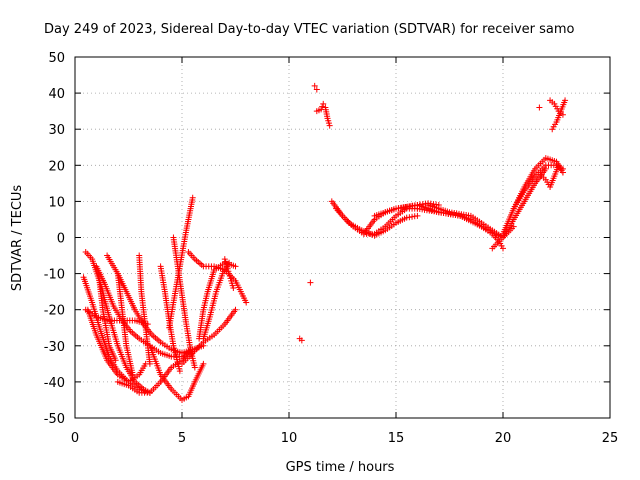  Describe the element at coordinates (229, 274) in the screenshot. I see `series-arc-s` at that location.